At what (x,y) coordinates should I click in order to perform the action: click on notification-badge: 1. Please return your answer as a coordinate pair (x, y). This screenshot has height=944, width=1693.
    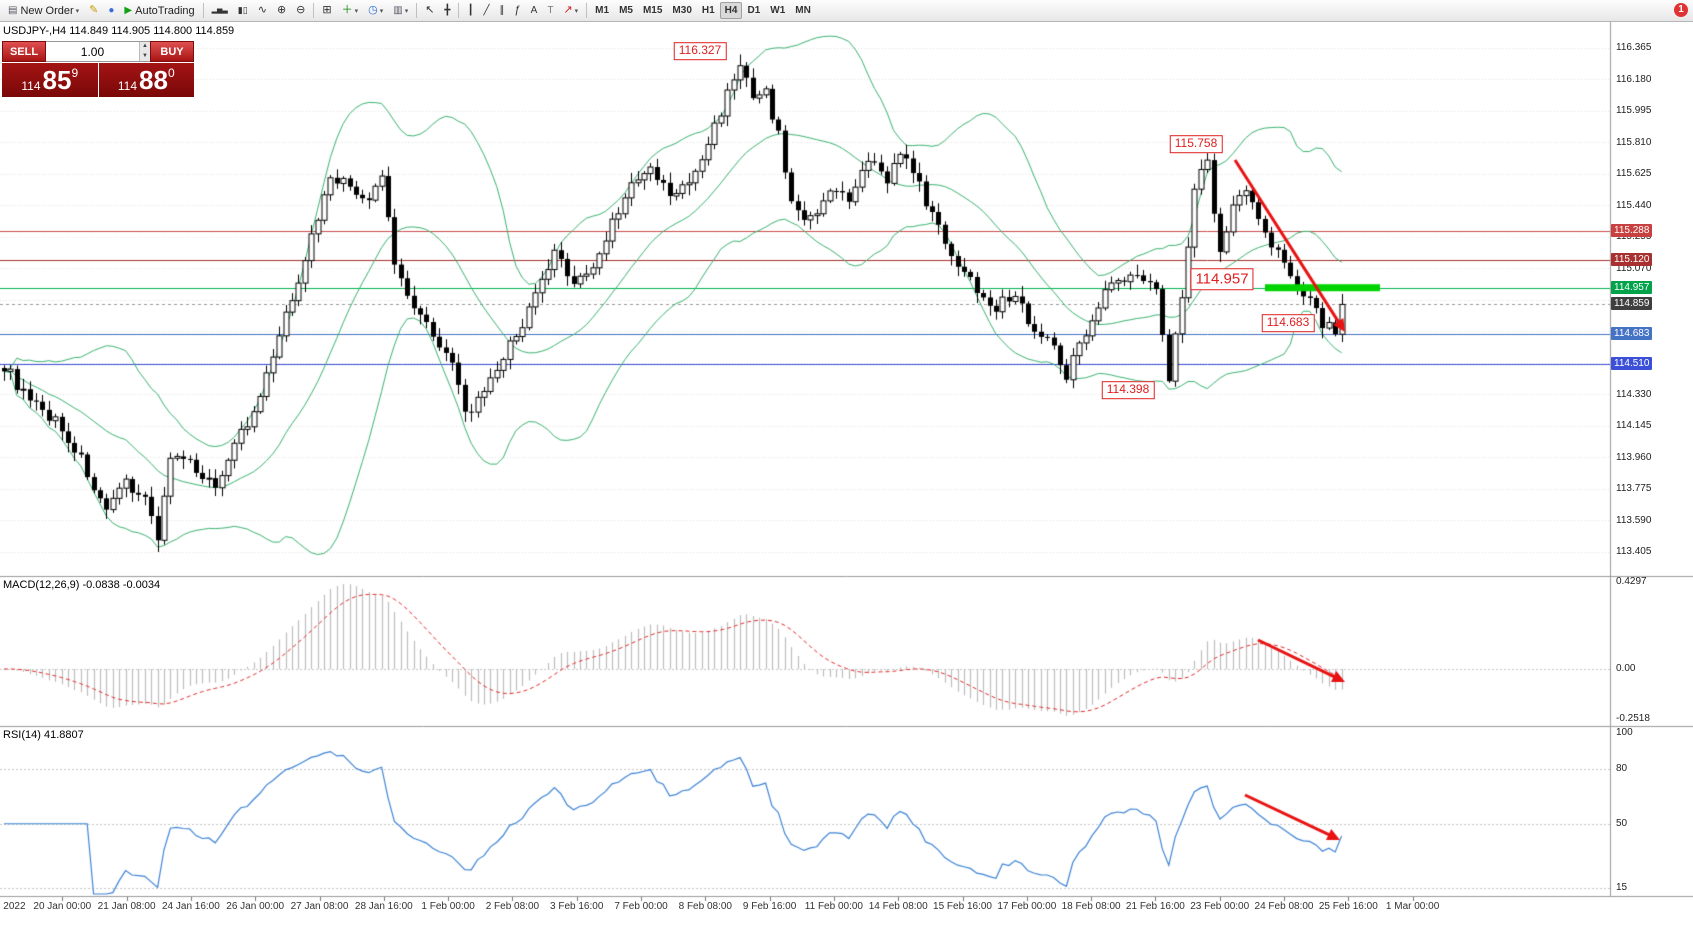
    Looking at the image, I should click on (1681, 10).